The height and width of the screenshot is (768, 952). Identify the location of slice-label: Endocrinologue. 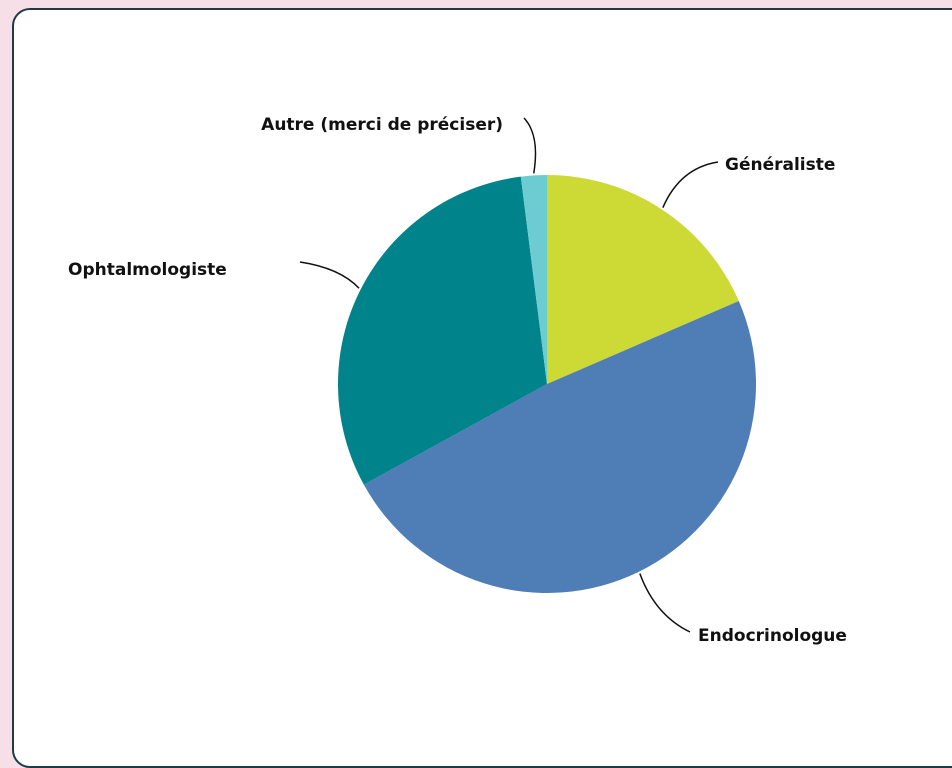
(772, 636).